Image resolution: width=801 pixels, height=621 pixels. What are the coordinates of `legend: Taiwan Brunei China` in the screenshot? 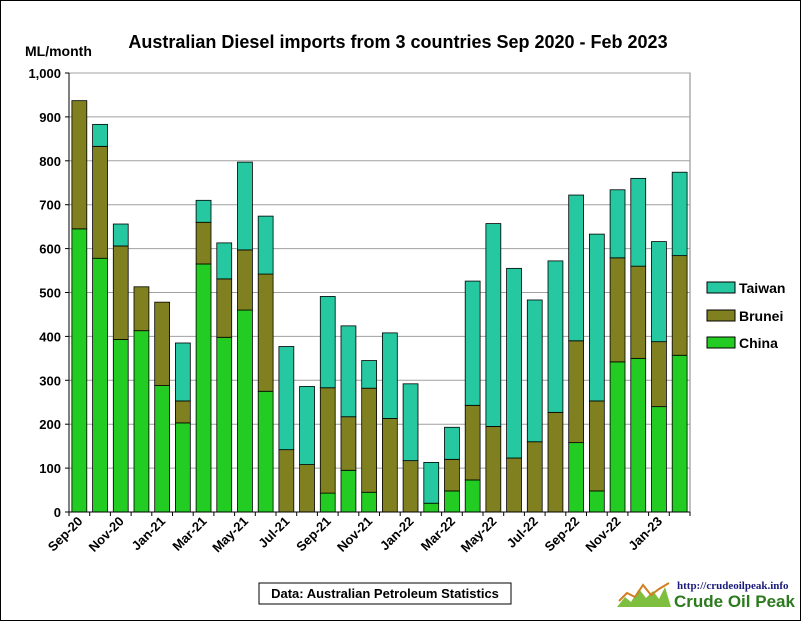 It's located at (745, 315).